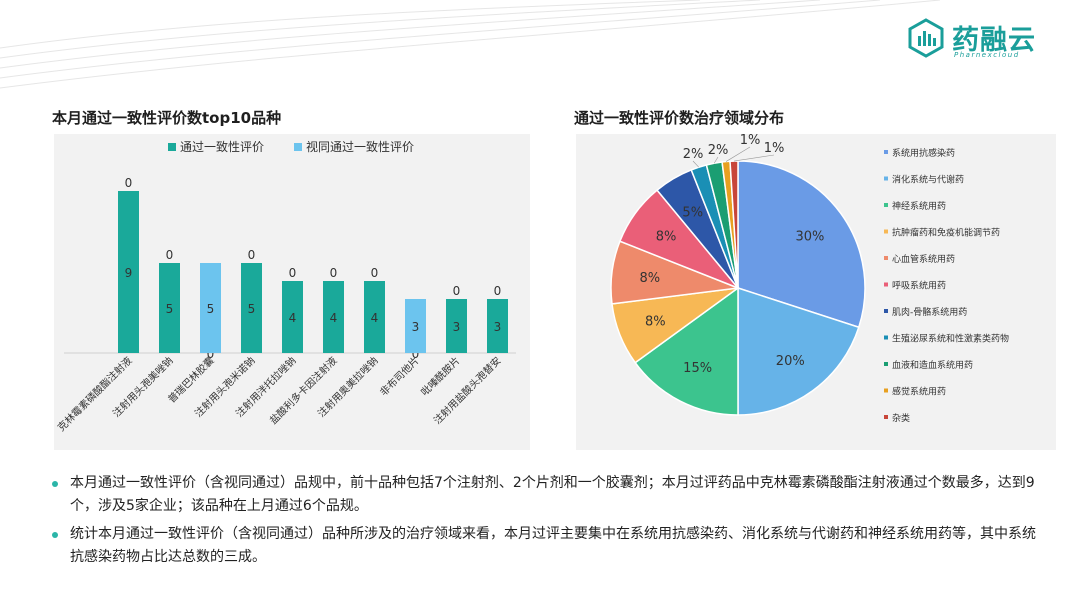 This screenshot has height=608, width=1080. Describe the element at coordinates (919, 286) in the screenshot. I see `legend-label: 呼吸系统用药` at that location.